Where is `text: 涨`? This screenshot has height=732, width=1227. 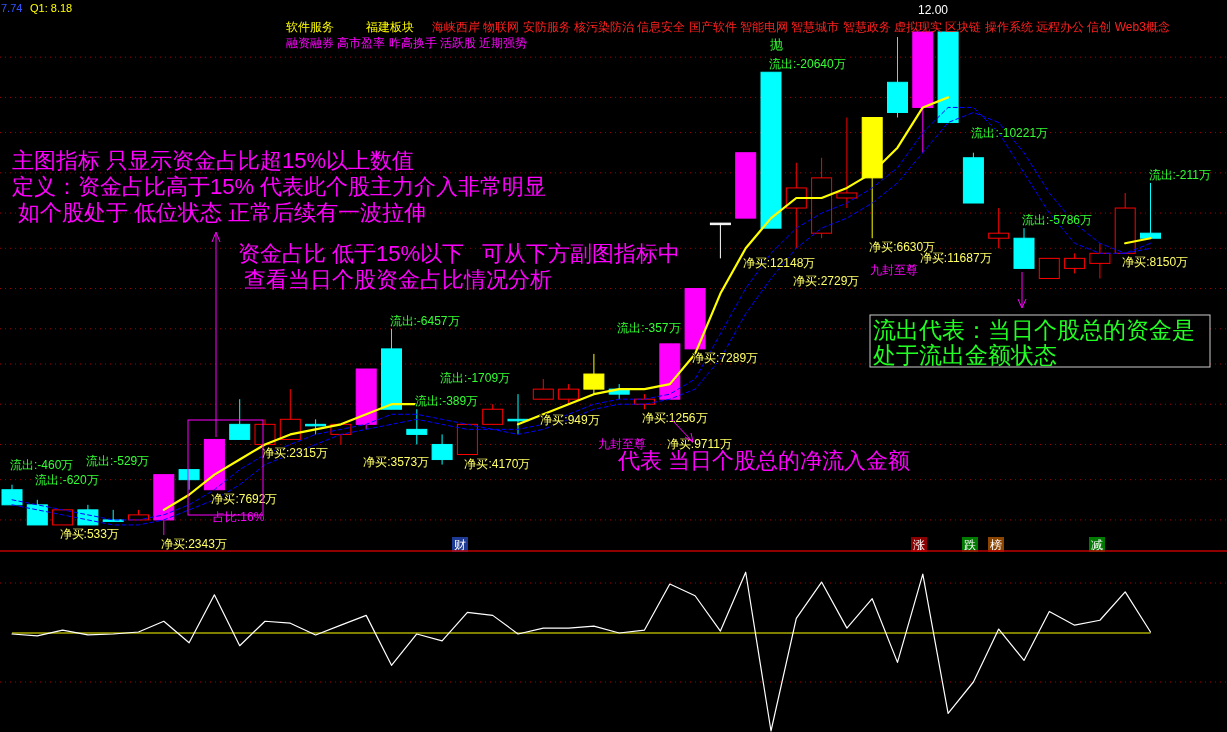 text: 涨 is located at coordinates (919, 545).